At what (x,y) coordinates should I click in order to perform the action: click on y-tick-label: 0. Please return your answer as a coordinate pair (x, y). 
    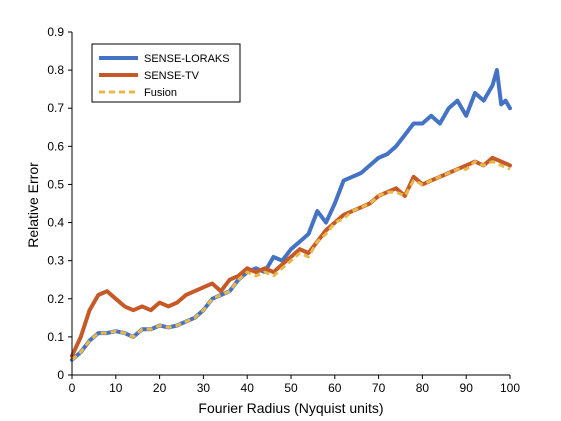
    Looking at the image, I should click on (60, 375).